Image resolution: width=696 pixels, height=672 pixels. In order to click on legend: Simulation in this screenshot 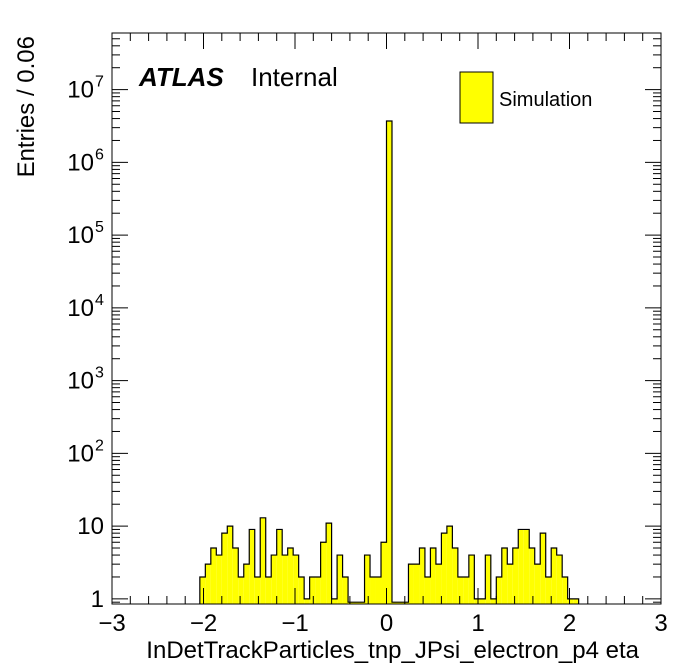, I will do `click(525, 97)`.